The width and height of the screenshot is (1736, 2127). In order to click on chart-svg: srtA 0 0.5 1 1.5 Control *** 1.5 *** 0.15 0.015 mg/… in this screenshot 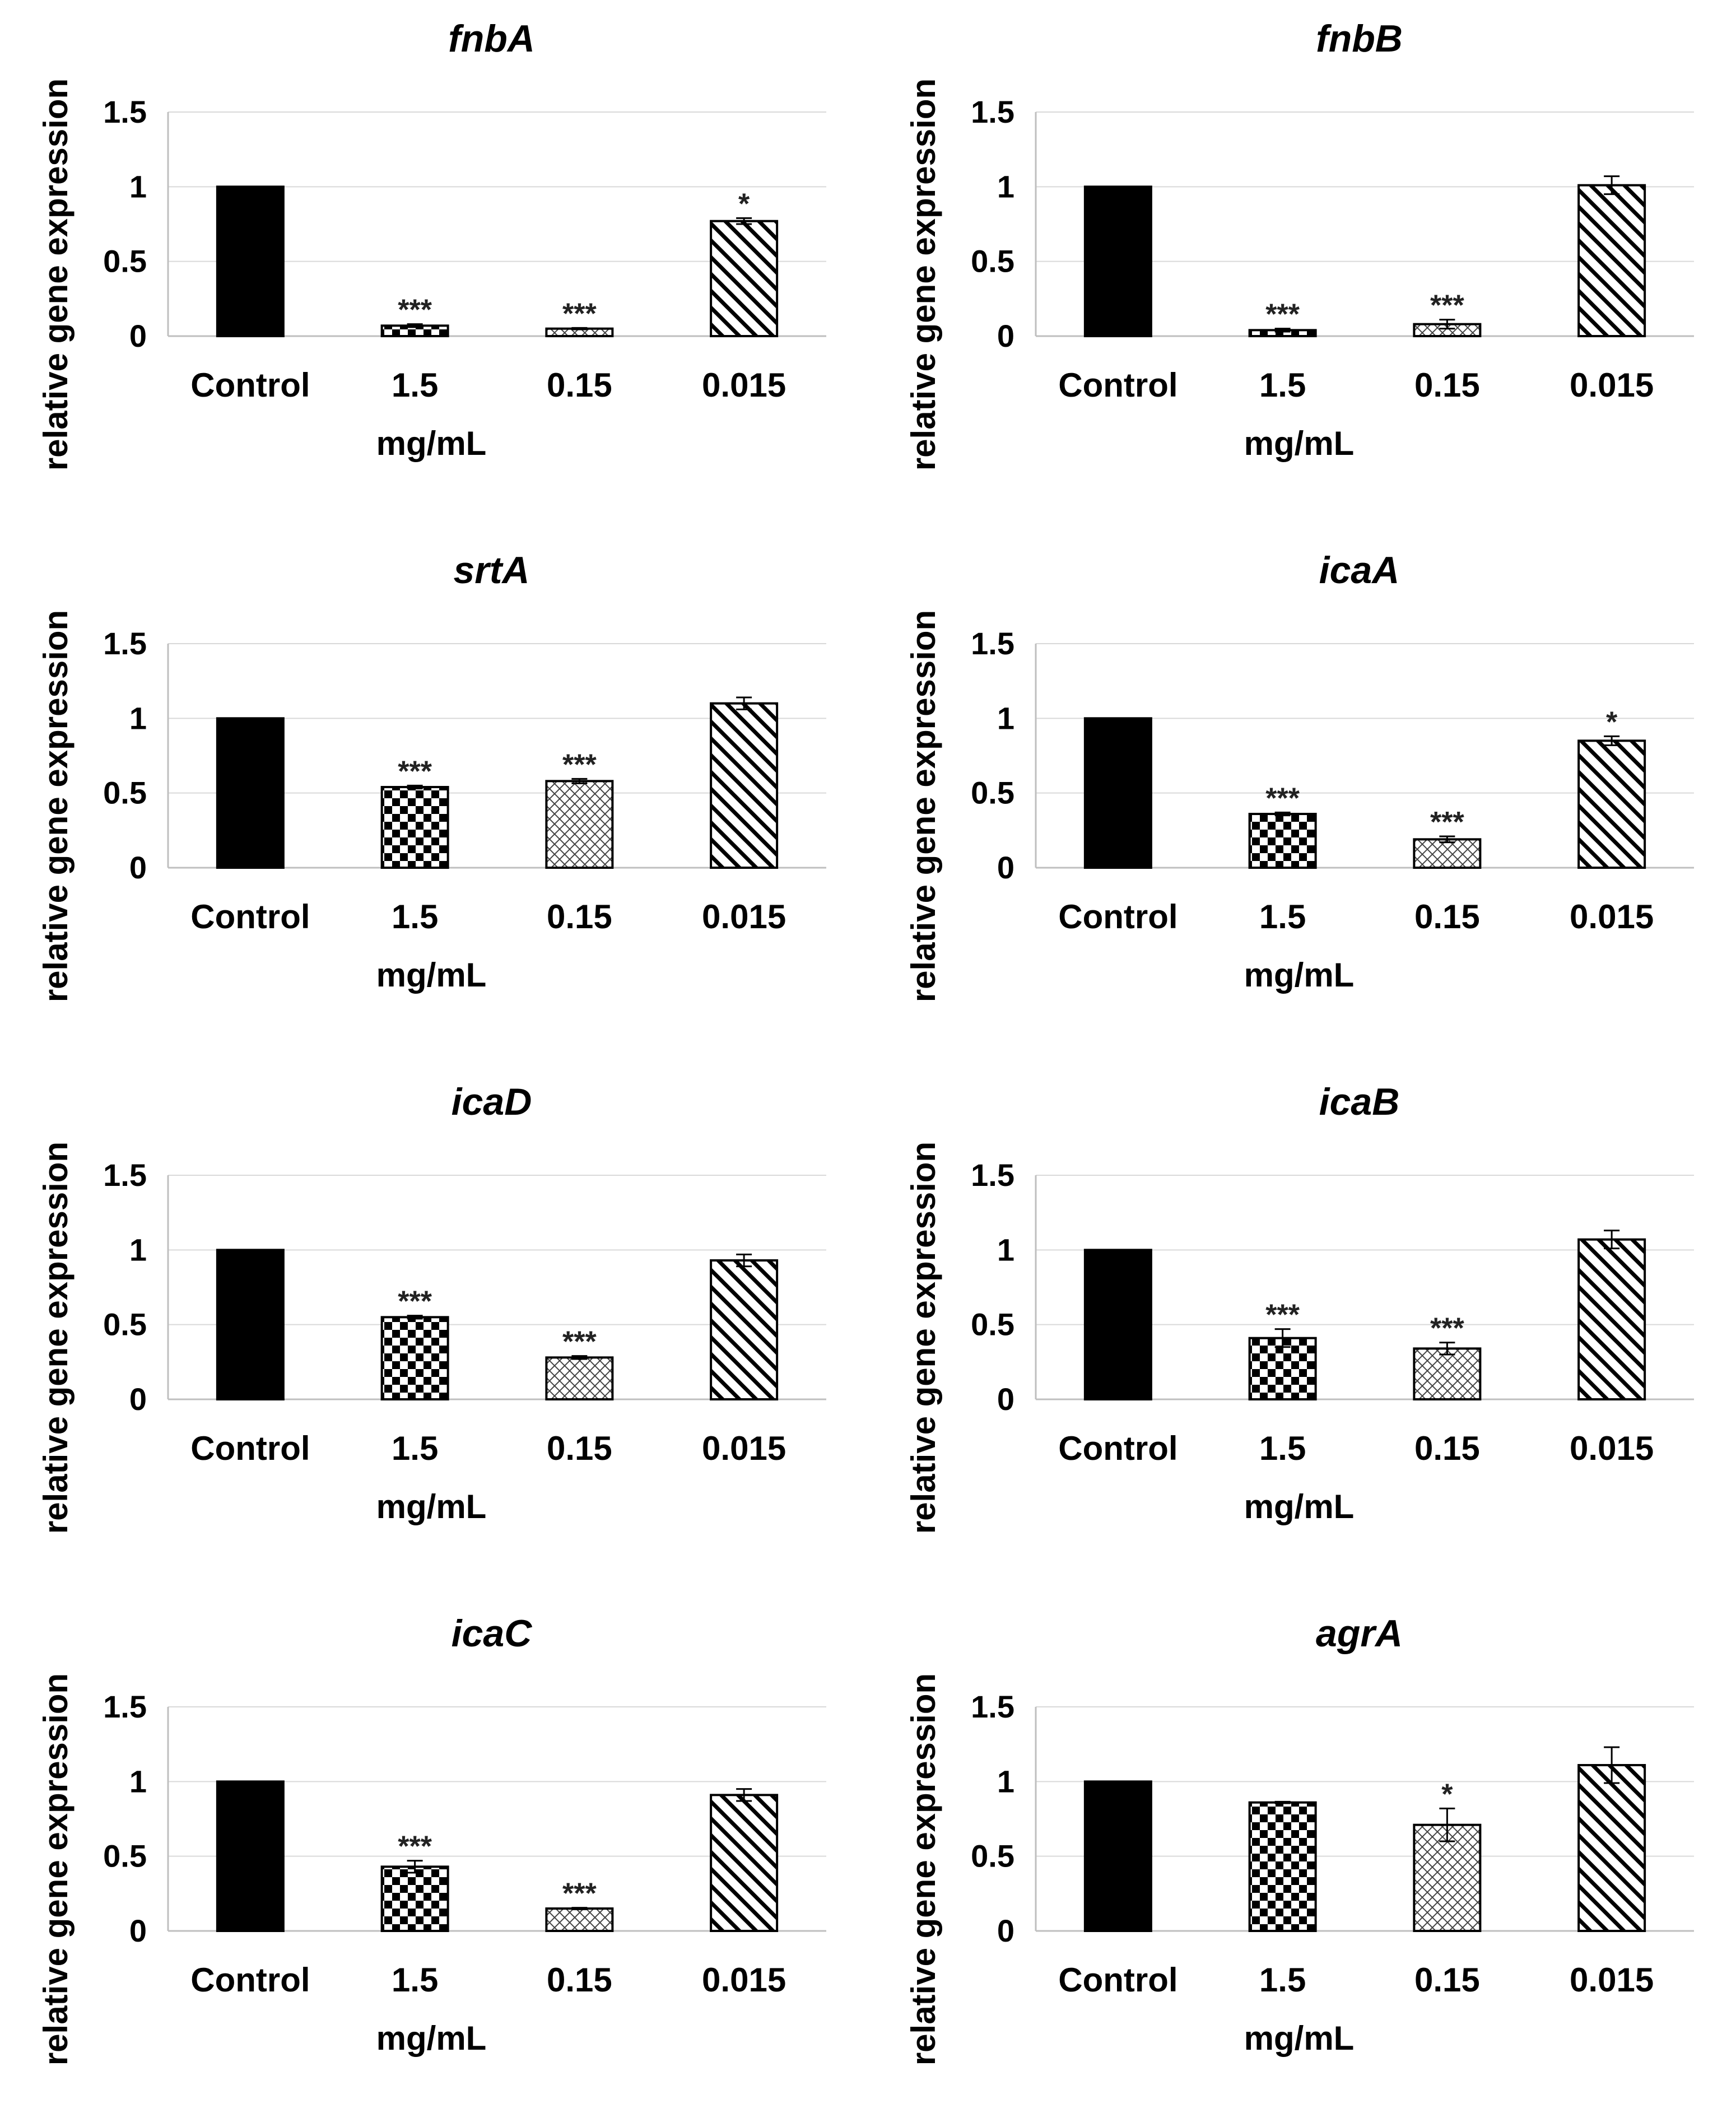, I will do `click(431, 775)`.